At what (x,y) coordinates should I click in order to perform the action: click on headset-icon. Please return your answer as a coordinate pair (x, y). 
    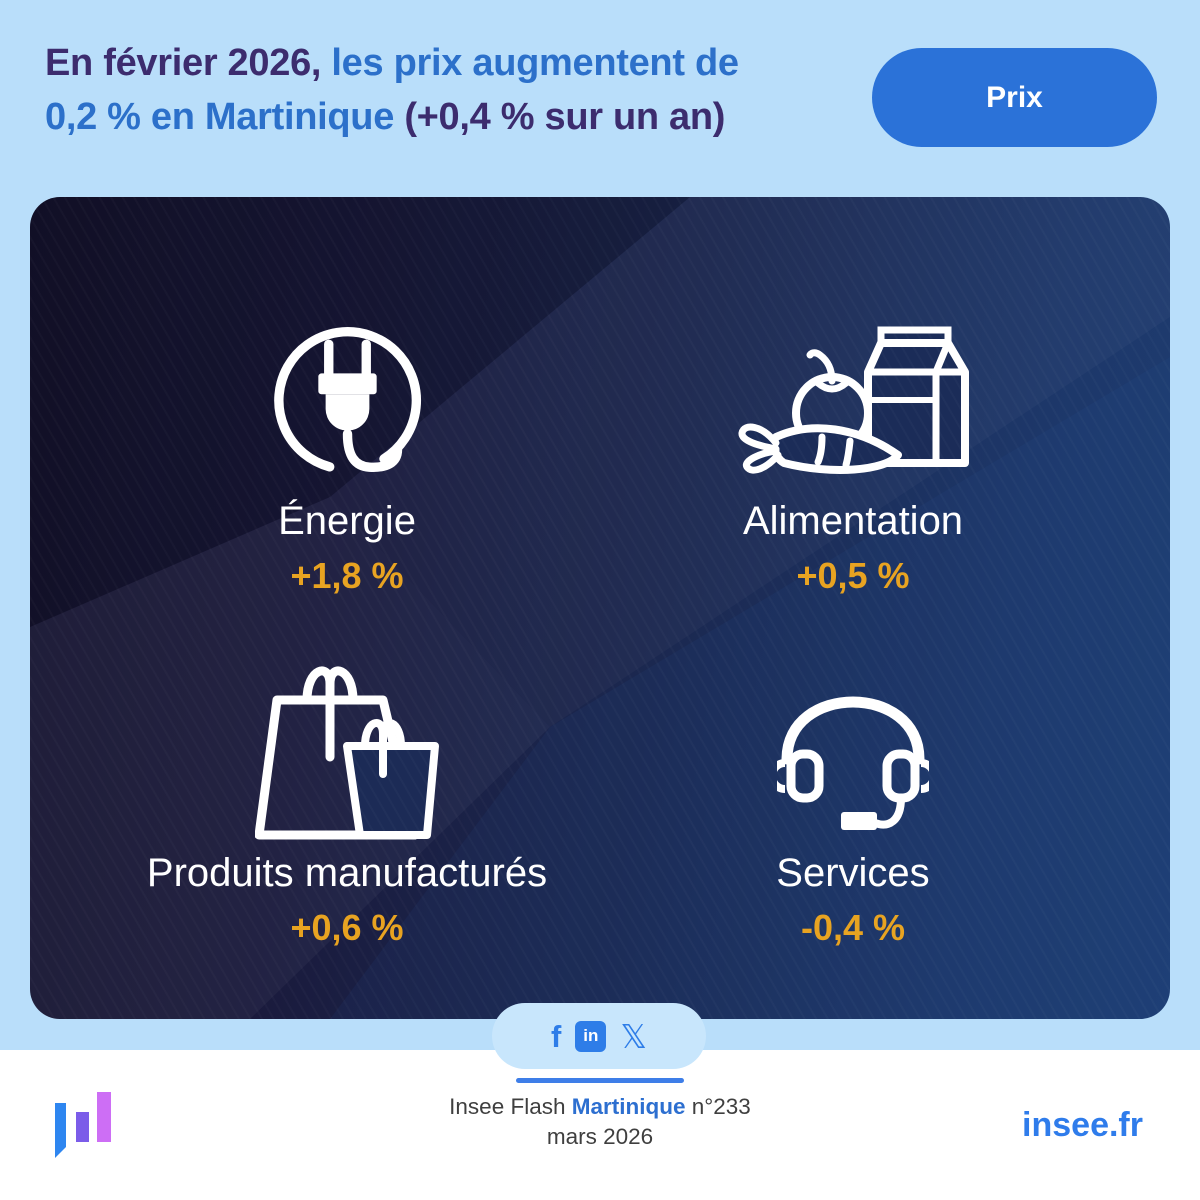
    Looking at the image, I should click on (853, 763).